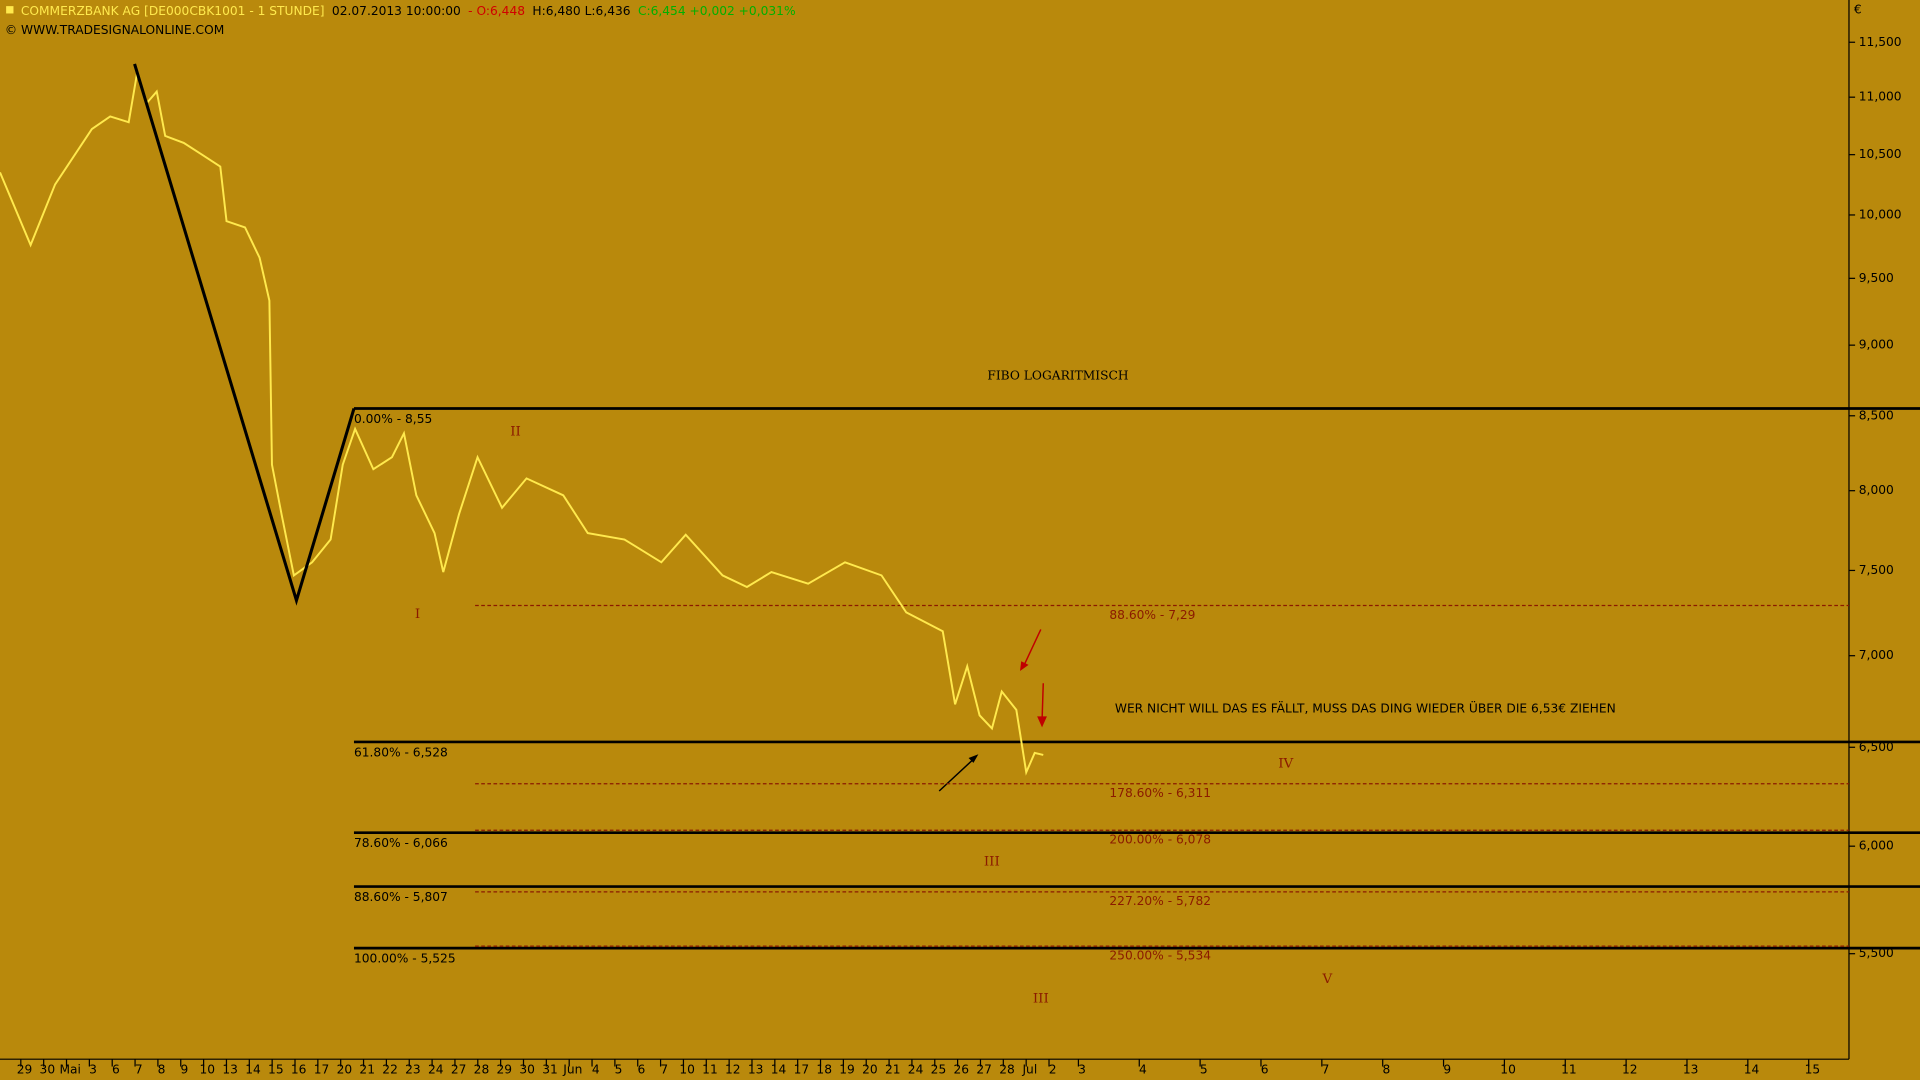 Image resolution: width=1920 pixels, height=1080 pixels. What do you see at coordinates (417, 614) in the screenshot?
I see `wave-label: I` at bounding box center [417, 614].